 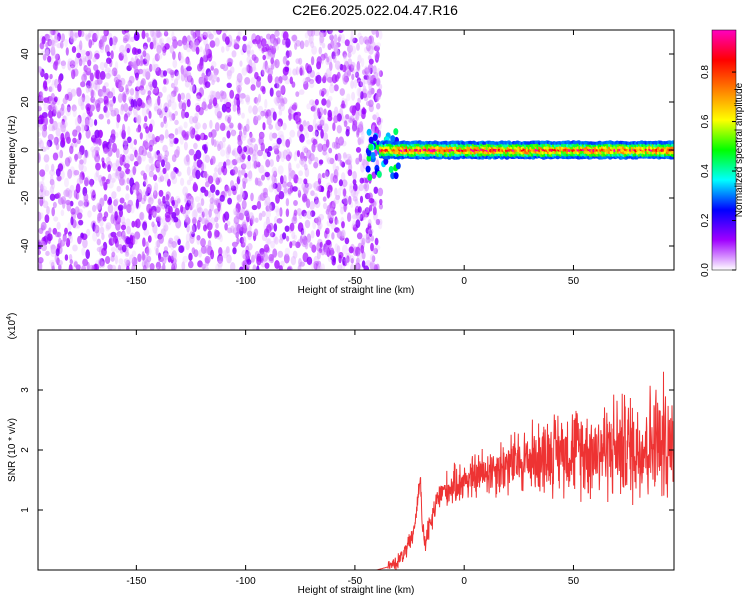 What do you see at coordinates (464, 281) in the screenshot?
I see `spectrogram-x-tick-label: 0` at bounding box center [464, 281].